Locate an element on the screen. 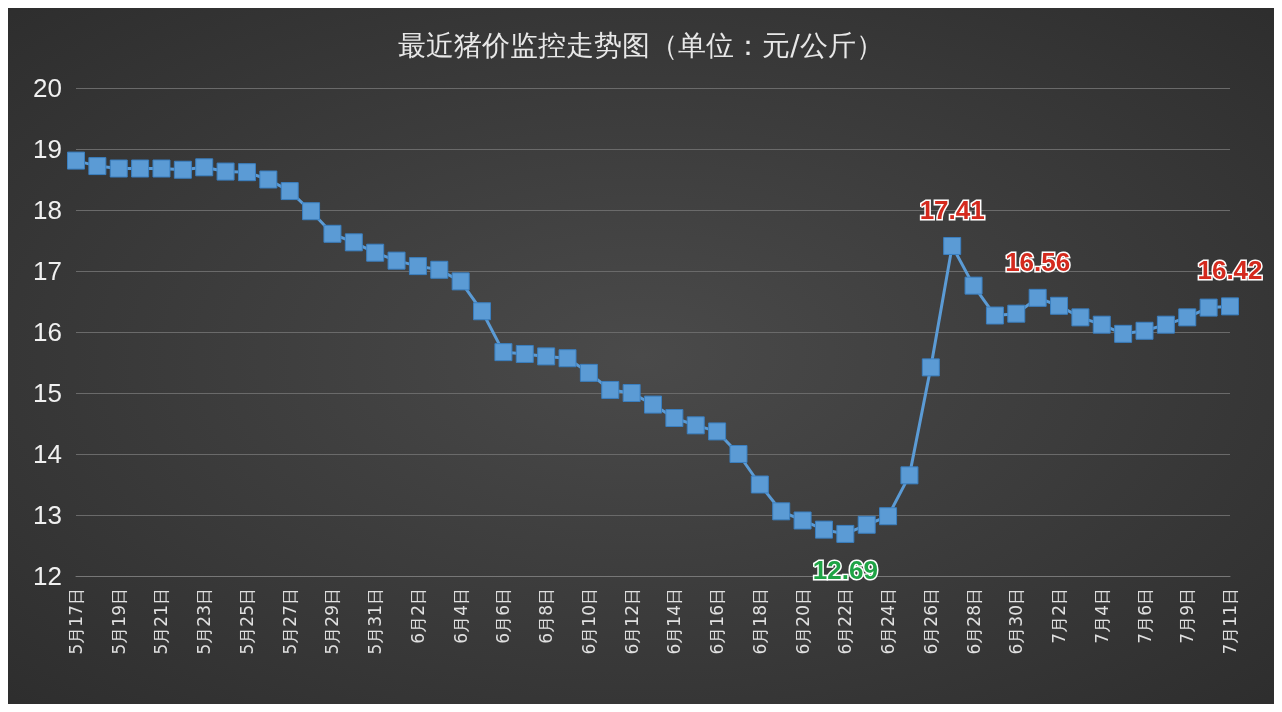 This screenshot has width=1282, height=712. x-tick-label: 6月22日 is located at coordinates (845, 621).